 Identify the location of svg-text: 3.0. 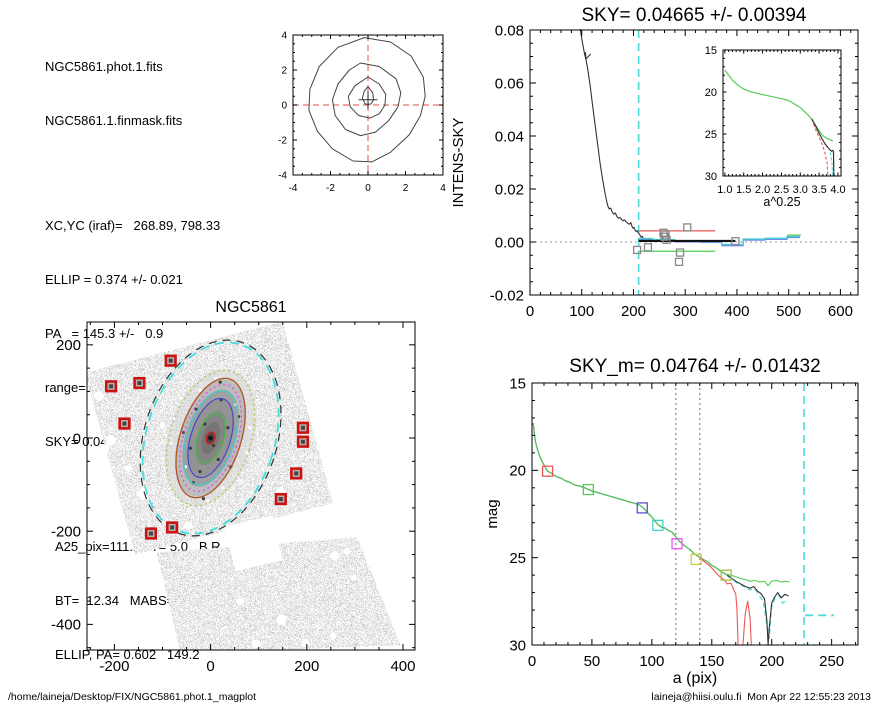
(800, 190).